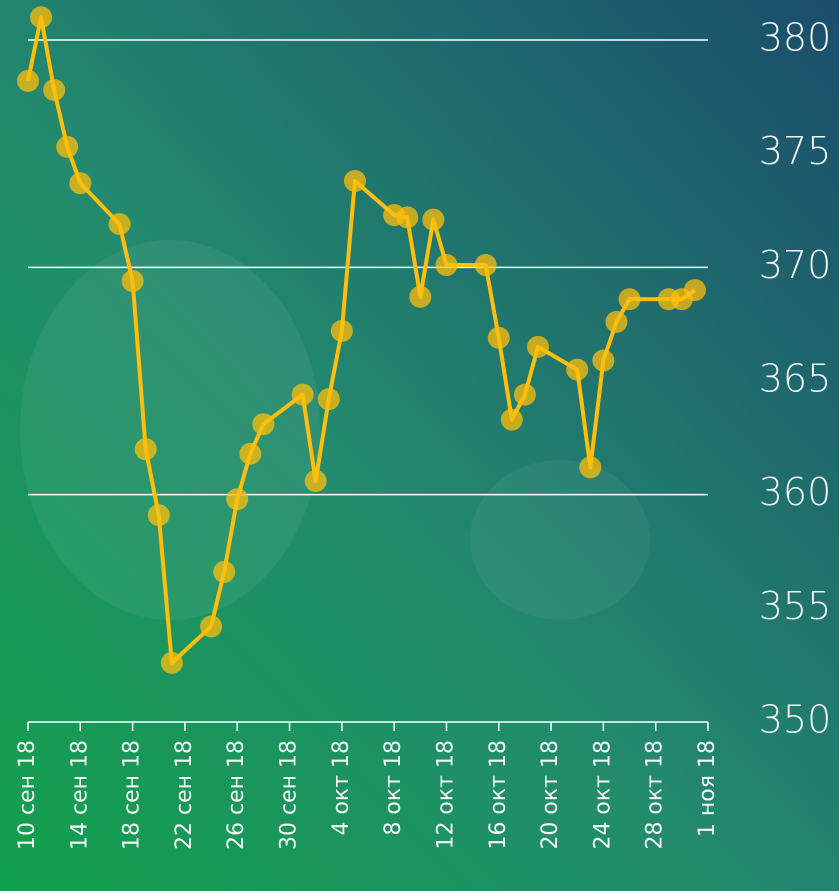 The width and height of the screenshot is (839, 891). I want to click on x-tick-label: 24 окт 18, so click(602, 795).